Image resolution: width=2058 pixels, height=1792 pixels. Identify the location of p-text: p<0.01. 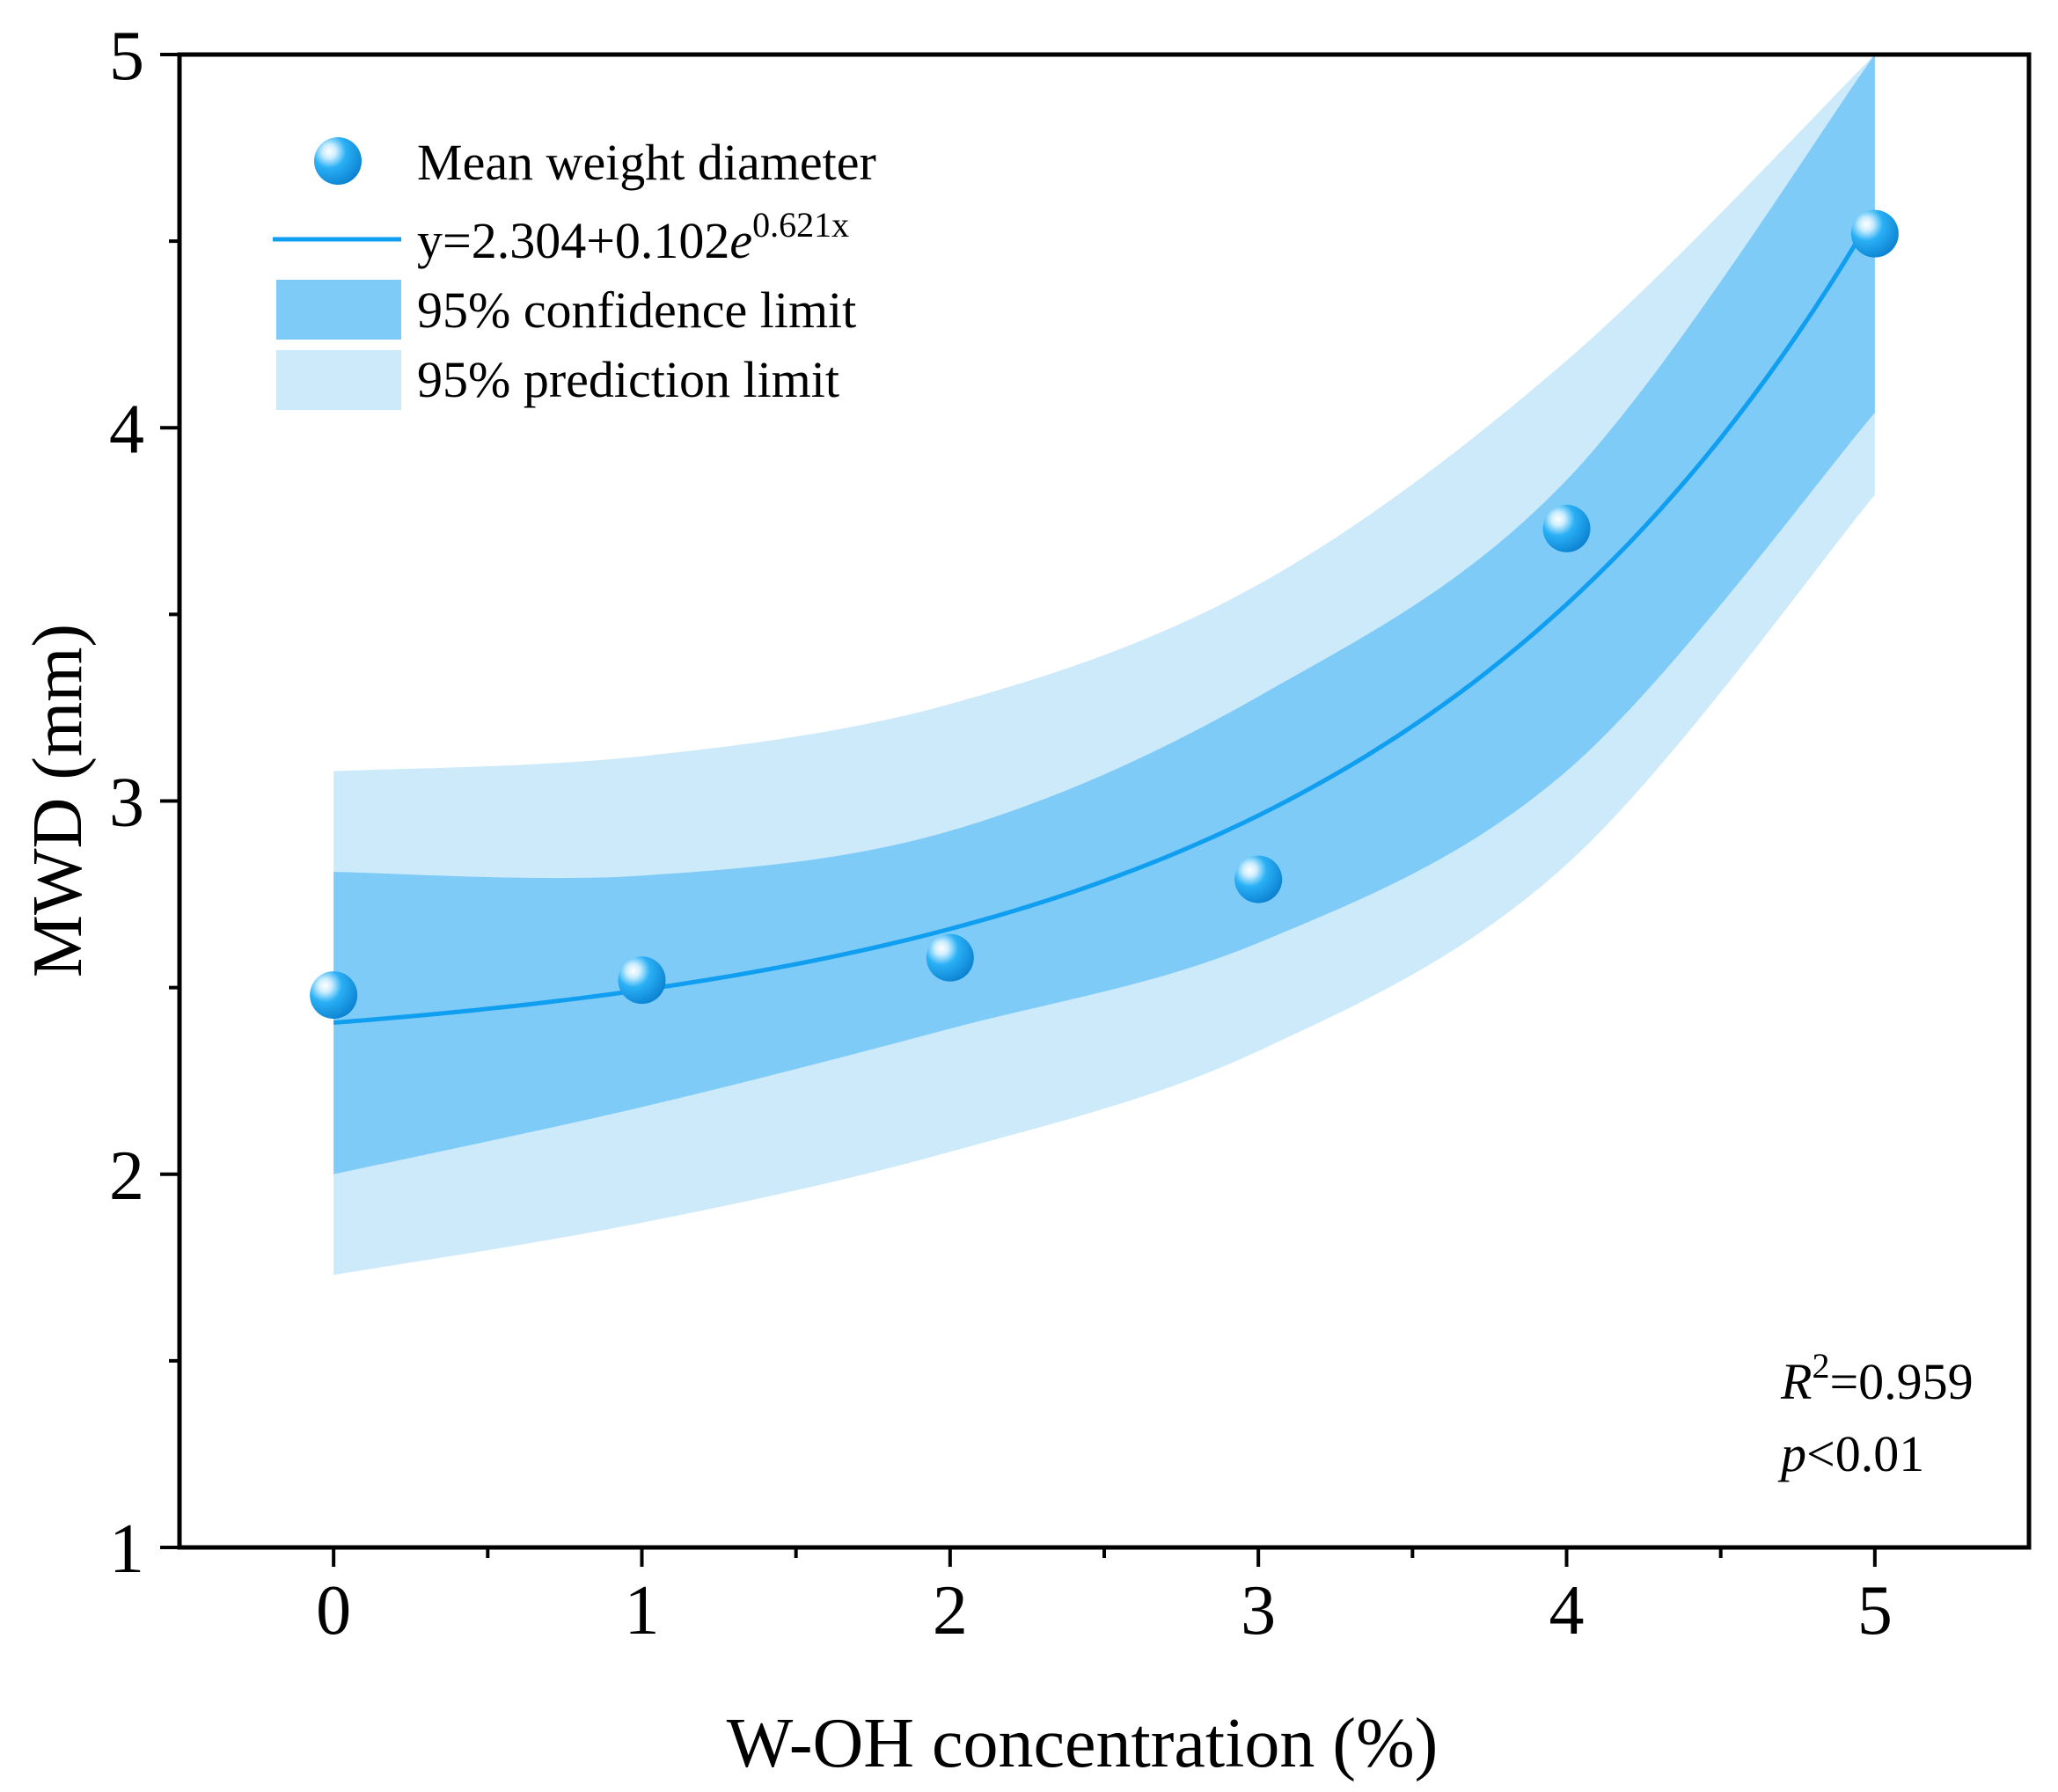
(1850, 1453).